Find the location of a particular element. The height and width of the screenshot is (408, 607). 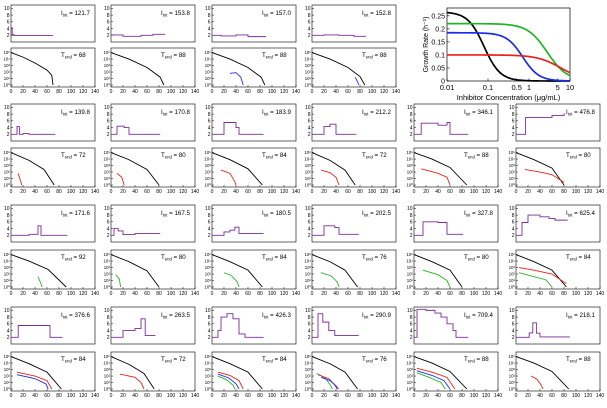

tend-value: 88 is located at coordinates (383, 55).